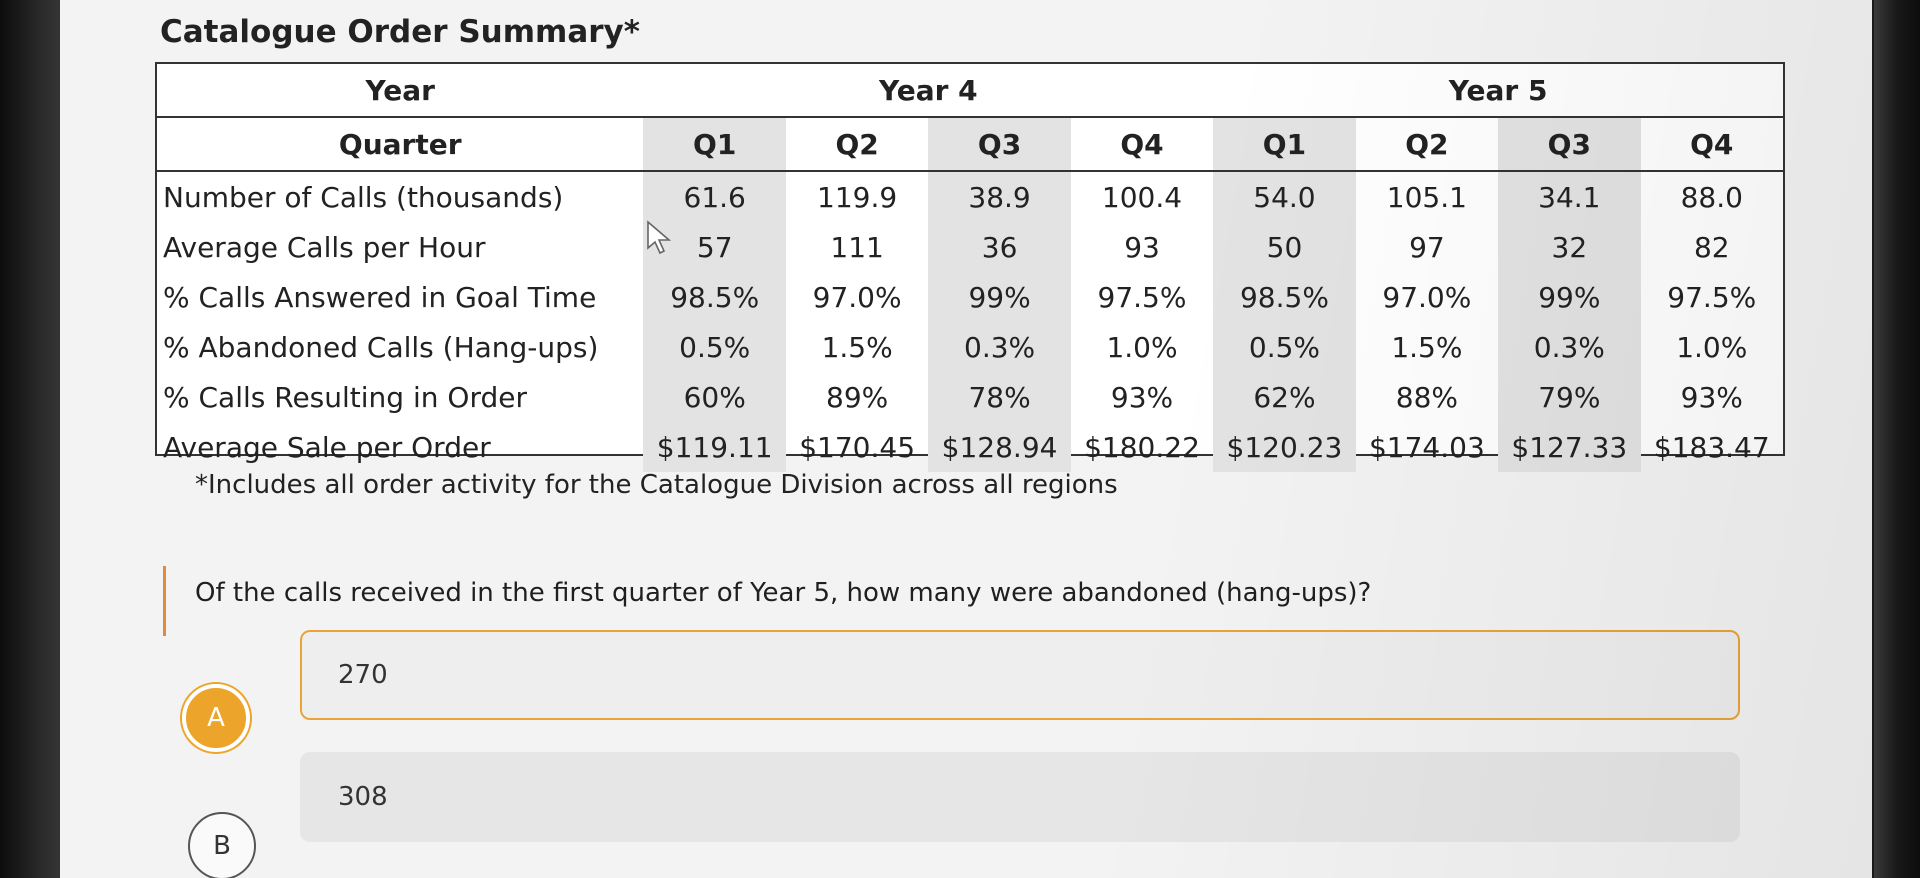 Image resolution: width=1920 pixels, height=878 pixels. What do you see at coordinates (1020, 675) in the screenshot?
I see `answer-option-a: 270` at bounding box center [1020, 675].